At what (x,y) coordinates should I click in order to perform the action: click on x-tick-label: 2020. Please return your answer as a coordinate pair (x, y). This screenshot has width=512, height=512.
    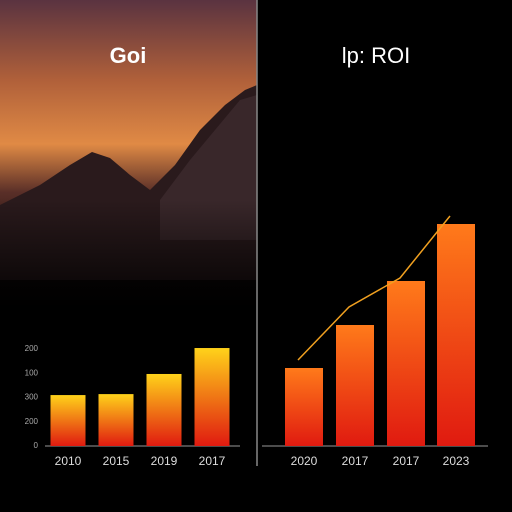
    Looking at the image, I should click on (304, 461).